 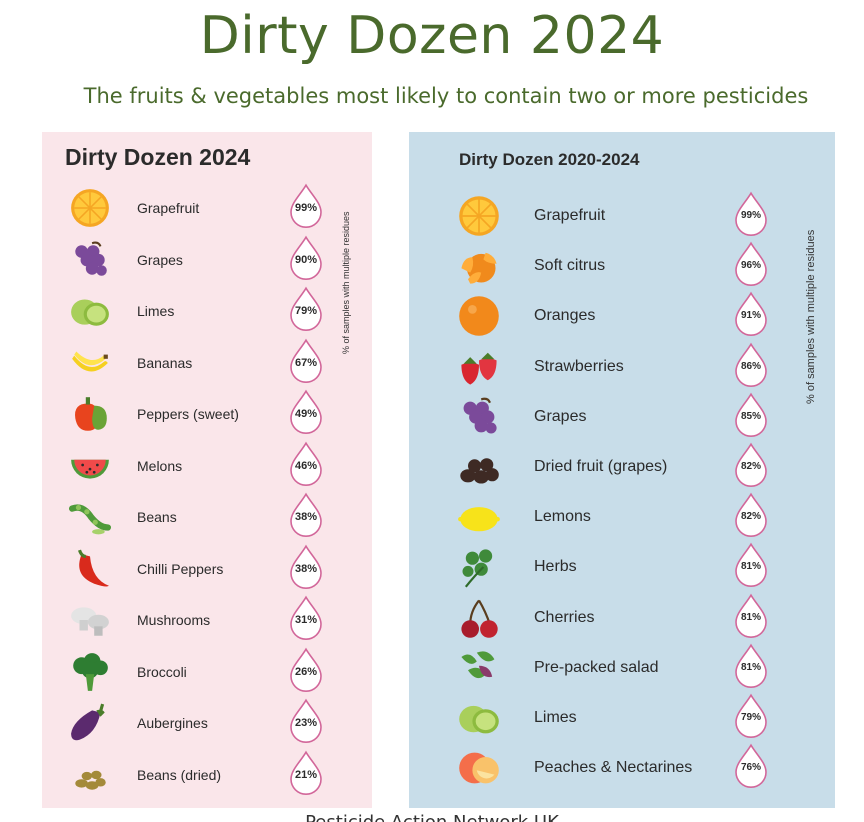 I want to click on limes-icon, so click(x=479, y=718).